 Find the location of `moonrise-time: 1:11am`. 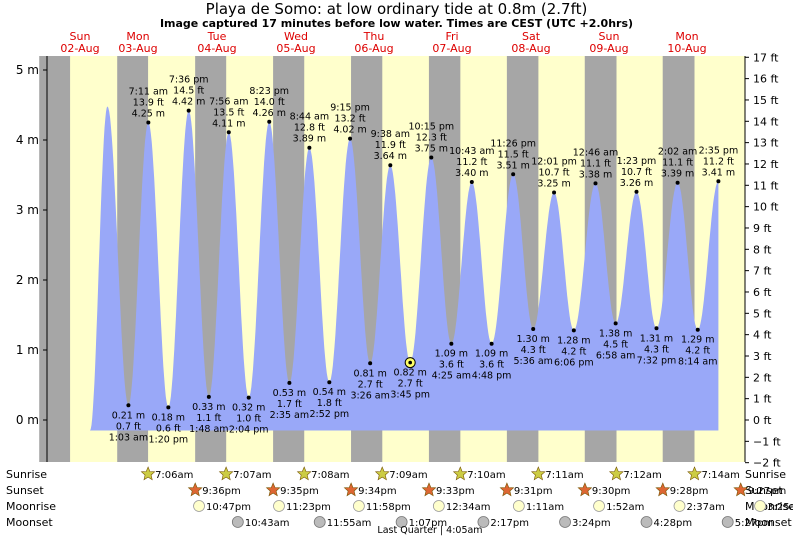

moonrise-time: 1:11am is located at coordinates (545, 507).